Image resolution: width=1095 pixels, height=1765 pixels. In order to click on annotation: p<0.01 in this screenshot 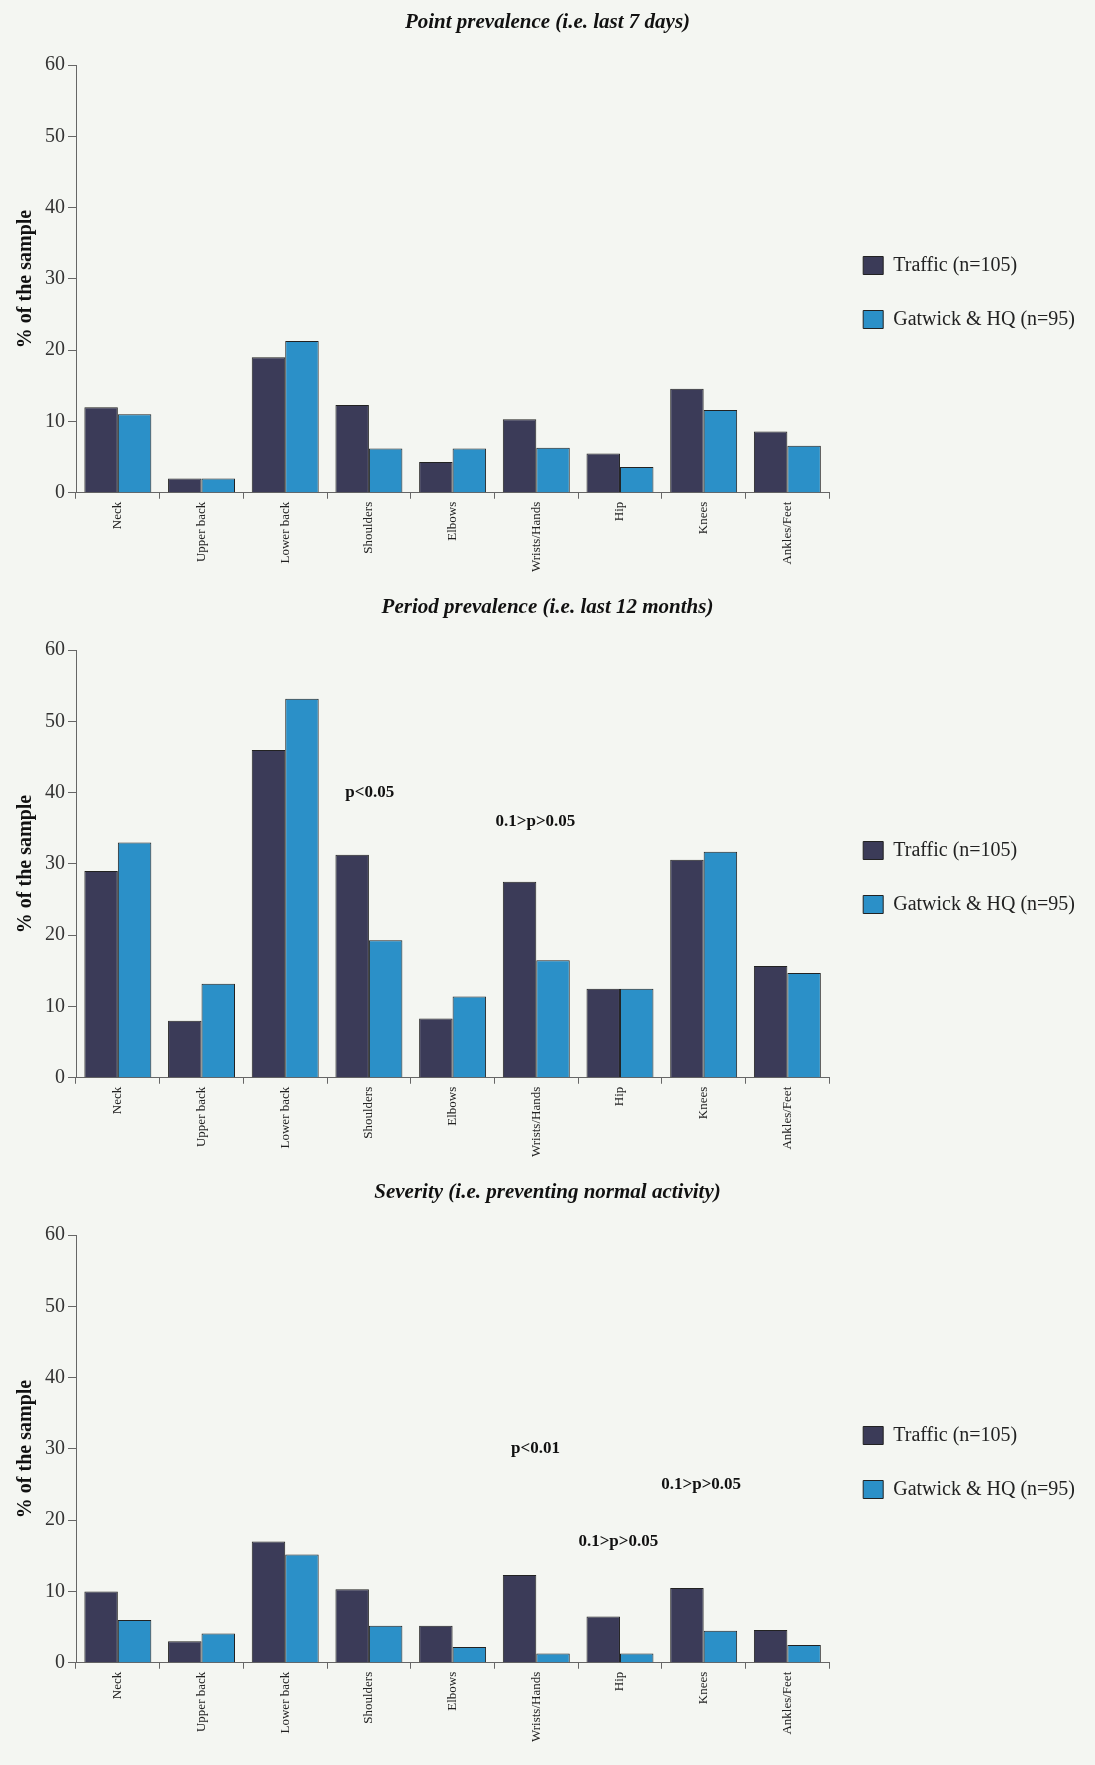, I will do `click(535, 1448)`.